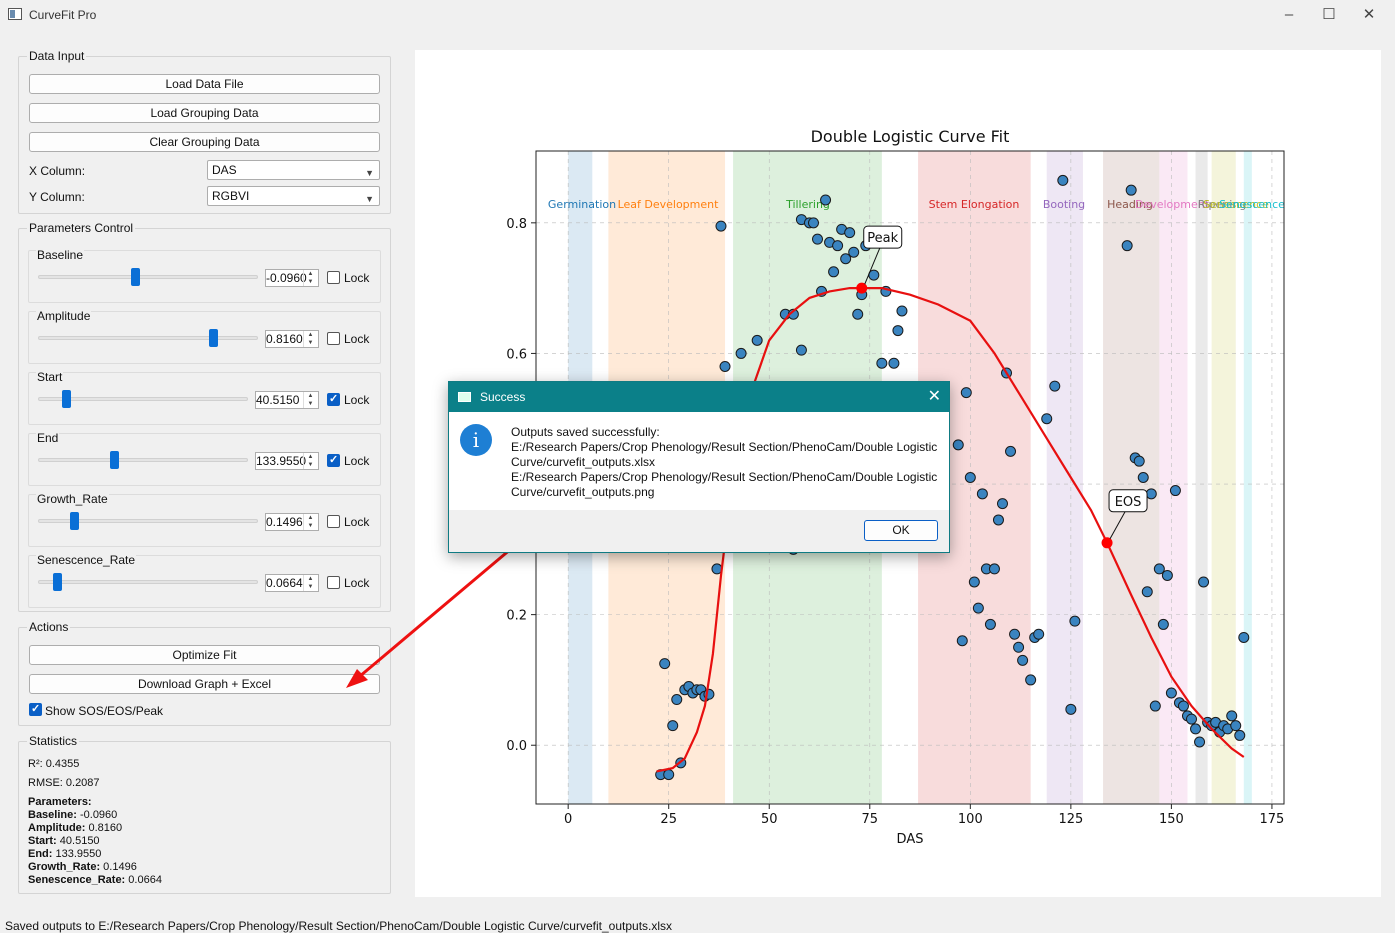  I want to click on param-box-baseline, so click(204, 276).